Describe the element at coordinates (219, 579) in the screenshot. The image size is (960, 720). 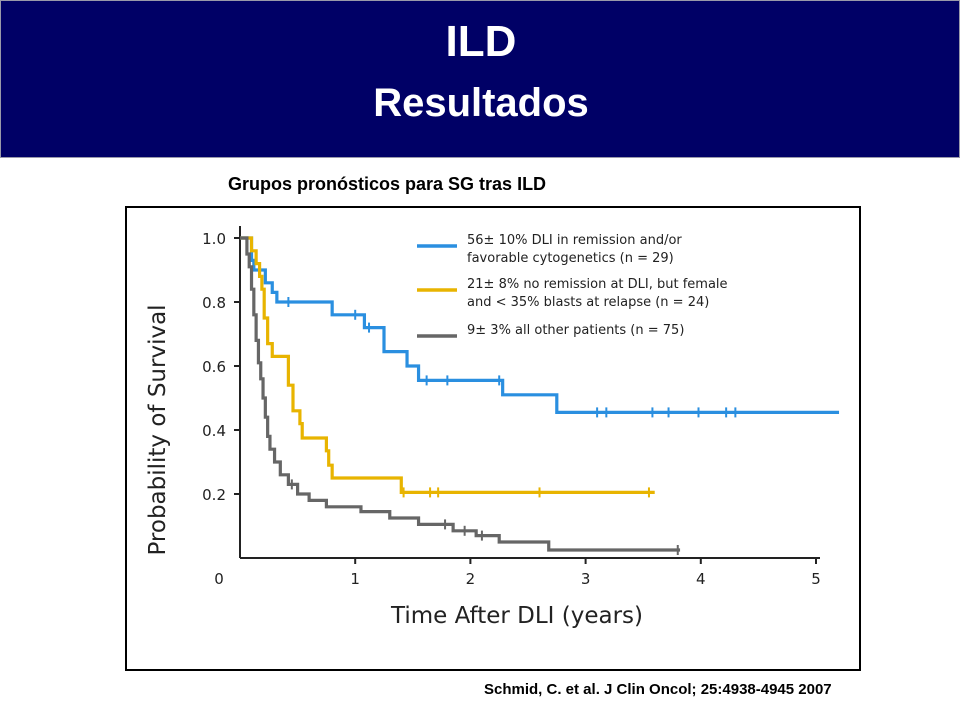
I see `x-tick-label: 0` at that location.